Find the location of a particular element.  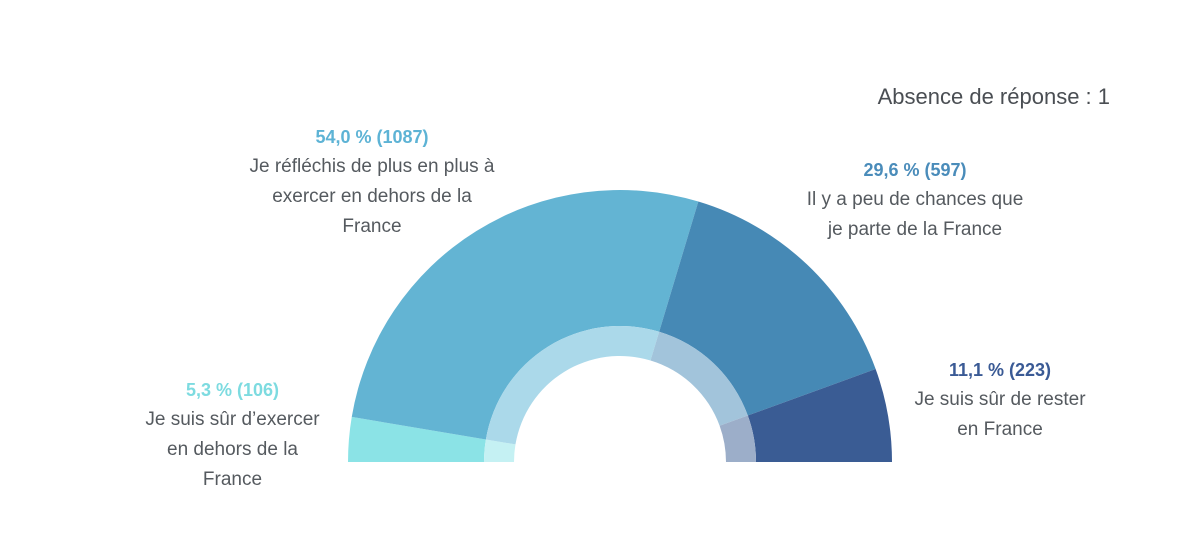

slice-text-line: je parte de la France is located at coordinates (915, 229).